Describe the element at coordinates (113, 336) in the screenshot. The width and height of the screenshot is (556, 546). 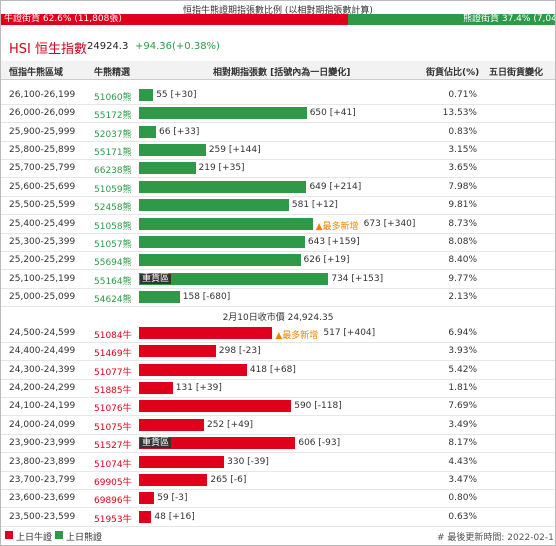
I see `code: 51084牛` at that location.